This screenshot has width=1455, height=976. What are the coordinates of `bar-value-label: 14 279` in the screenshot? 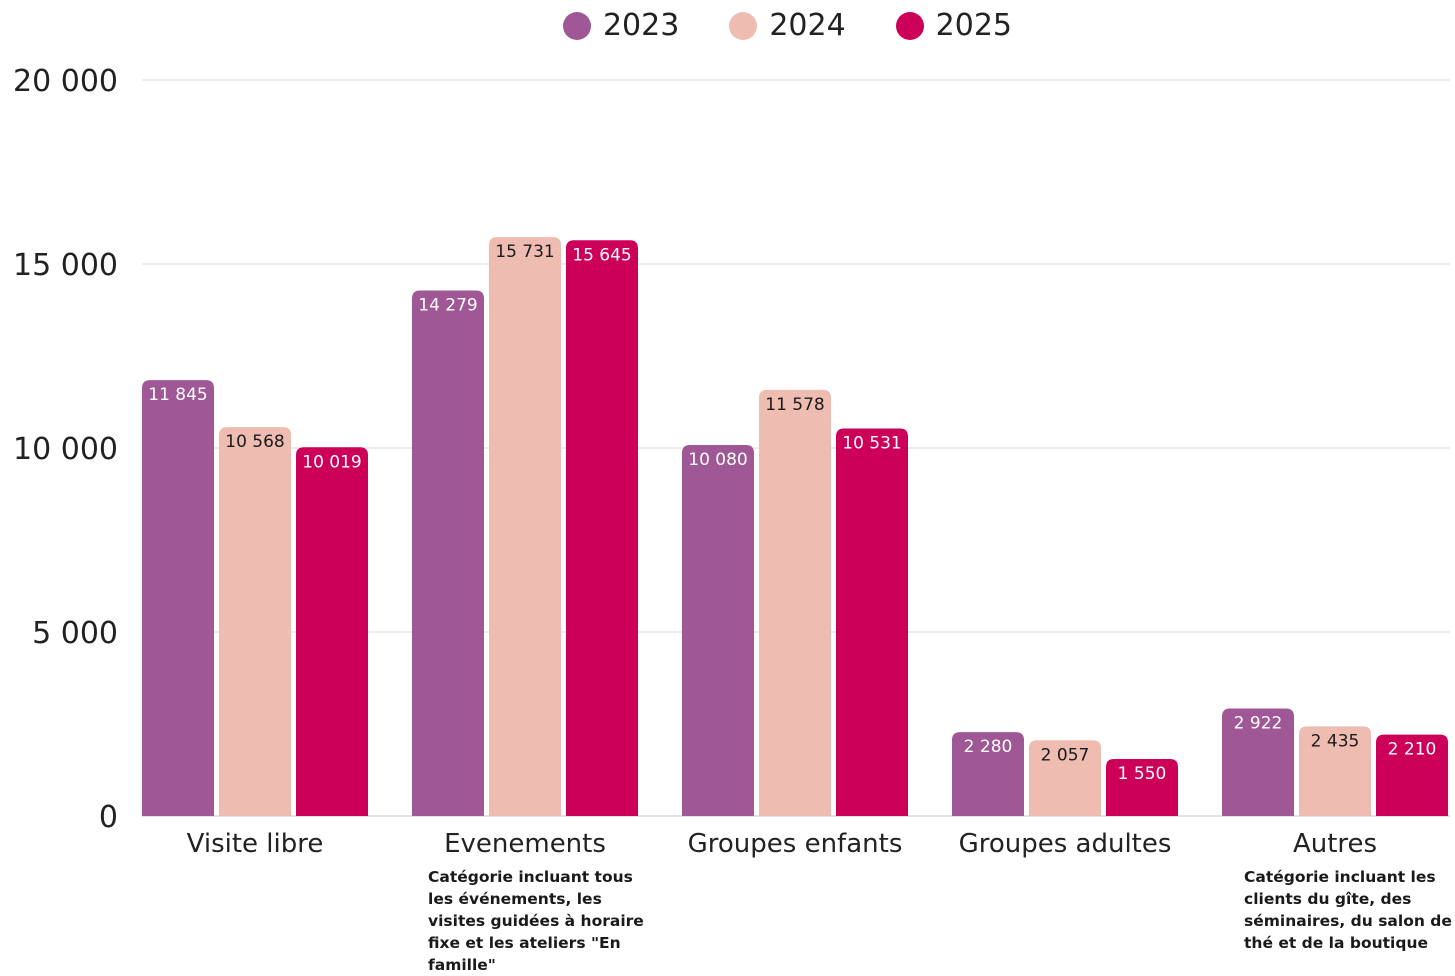 It's located at (447, 306).